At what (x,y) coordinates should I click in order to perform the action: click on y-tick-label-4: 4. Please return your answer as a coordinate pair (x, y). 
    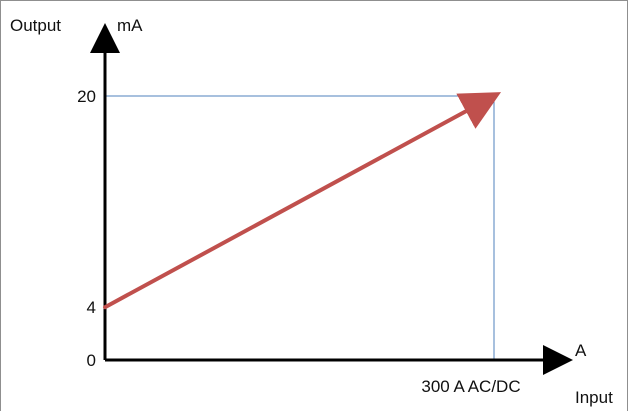
    Looking at the image, I should click on (91, 307).